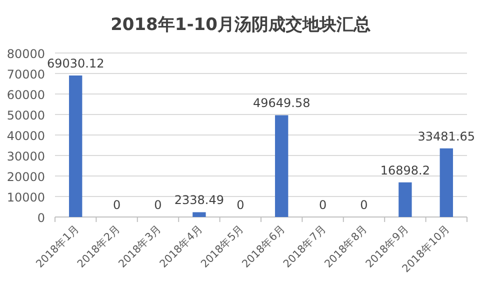 Image resolution: width=481 pixels, height=289 pixels. What do you see at coordinates (199, 200) in the screenshot?
I see `data-label: 2338.49` at bounding box center [199, 200].